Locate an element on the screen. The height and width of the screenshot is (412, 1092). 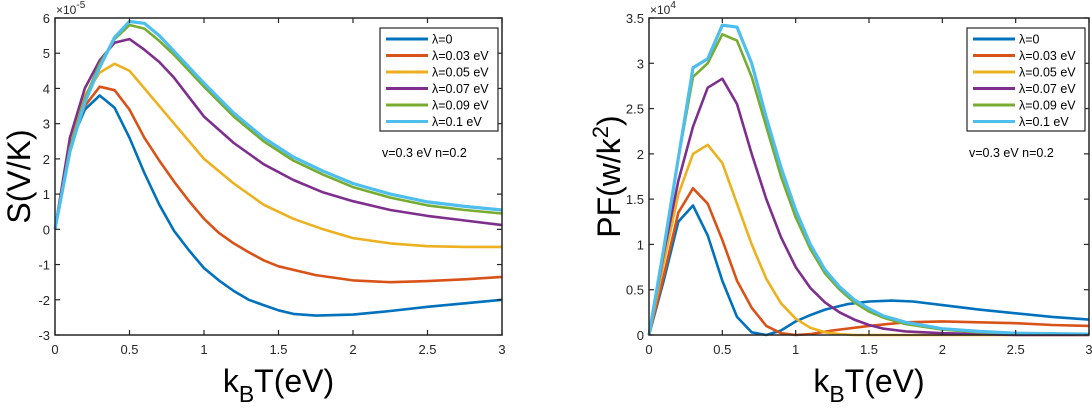
y-exponent-label: ×10⁻⁵ is located at coordinates (71, 8).